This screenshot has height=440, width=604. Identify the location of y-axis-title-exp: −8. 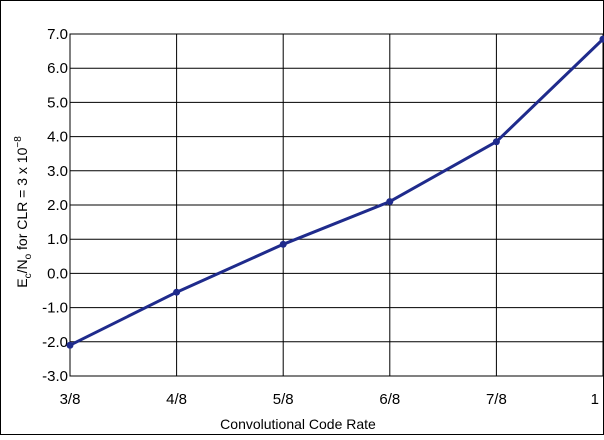
(18, 142).